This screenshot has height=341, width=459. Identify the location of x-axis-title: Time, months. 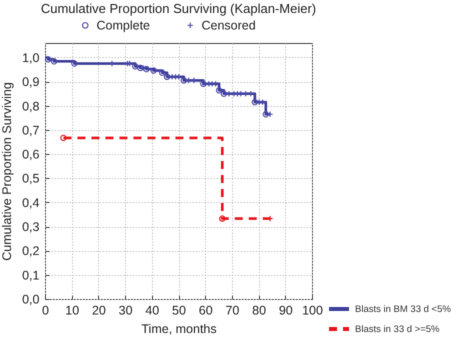
(179, 329).